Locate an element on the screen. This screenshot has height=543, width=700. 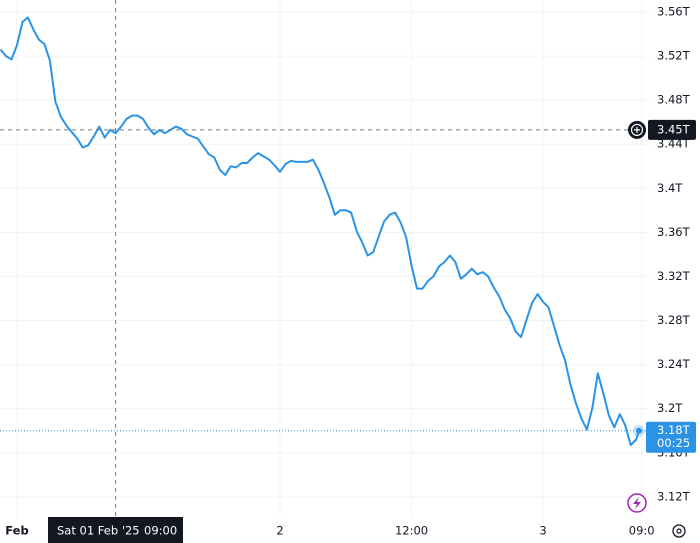
y-tick-label: 3.4T is located at coordinates (670, 188).